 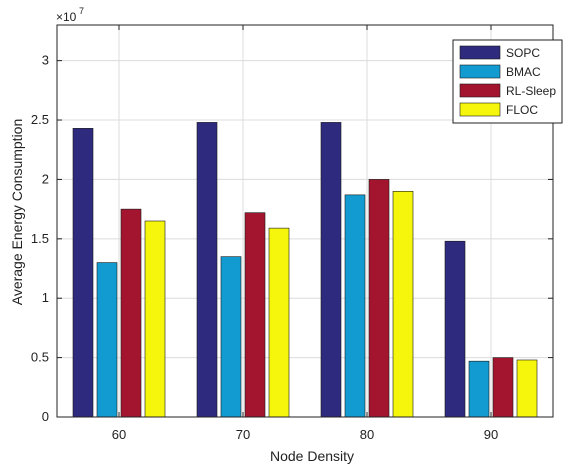 What do you see at coordinates (45, 60) in the screenshot?
I see `y-tick-label: 3` at bounding box center [45, 60].